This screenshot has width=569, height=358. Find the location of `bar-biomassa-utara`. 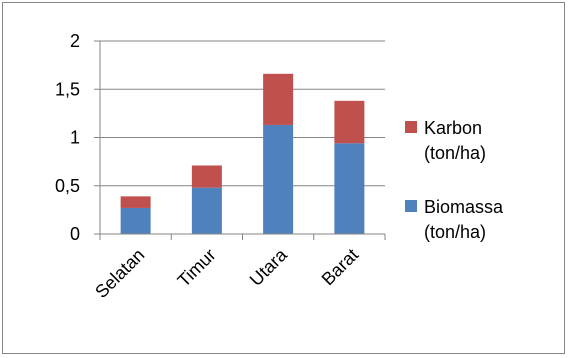

bar-biomassa-utara is located at coordinates (278, 179).